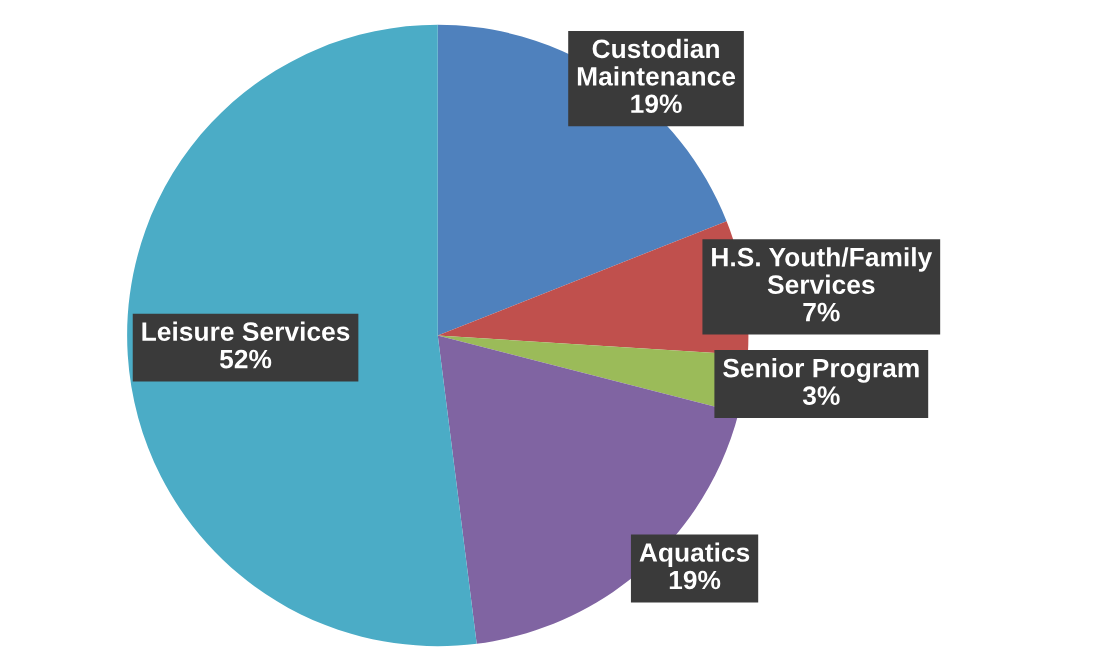 Image resolution: width=1093 pixels, height=671 pixels. Describe the element at coordinates (821, 312) in the screenshot. I see `data-label: 7%` at that location.